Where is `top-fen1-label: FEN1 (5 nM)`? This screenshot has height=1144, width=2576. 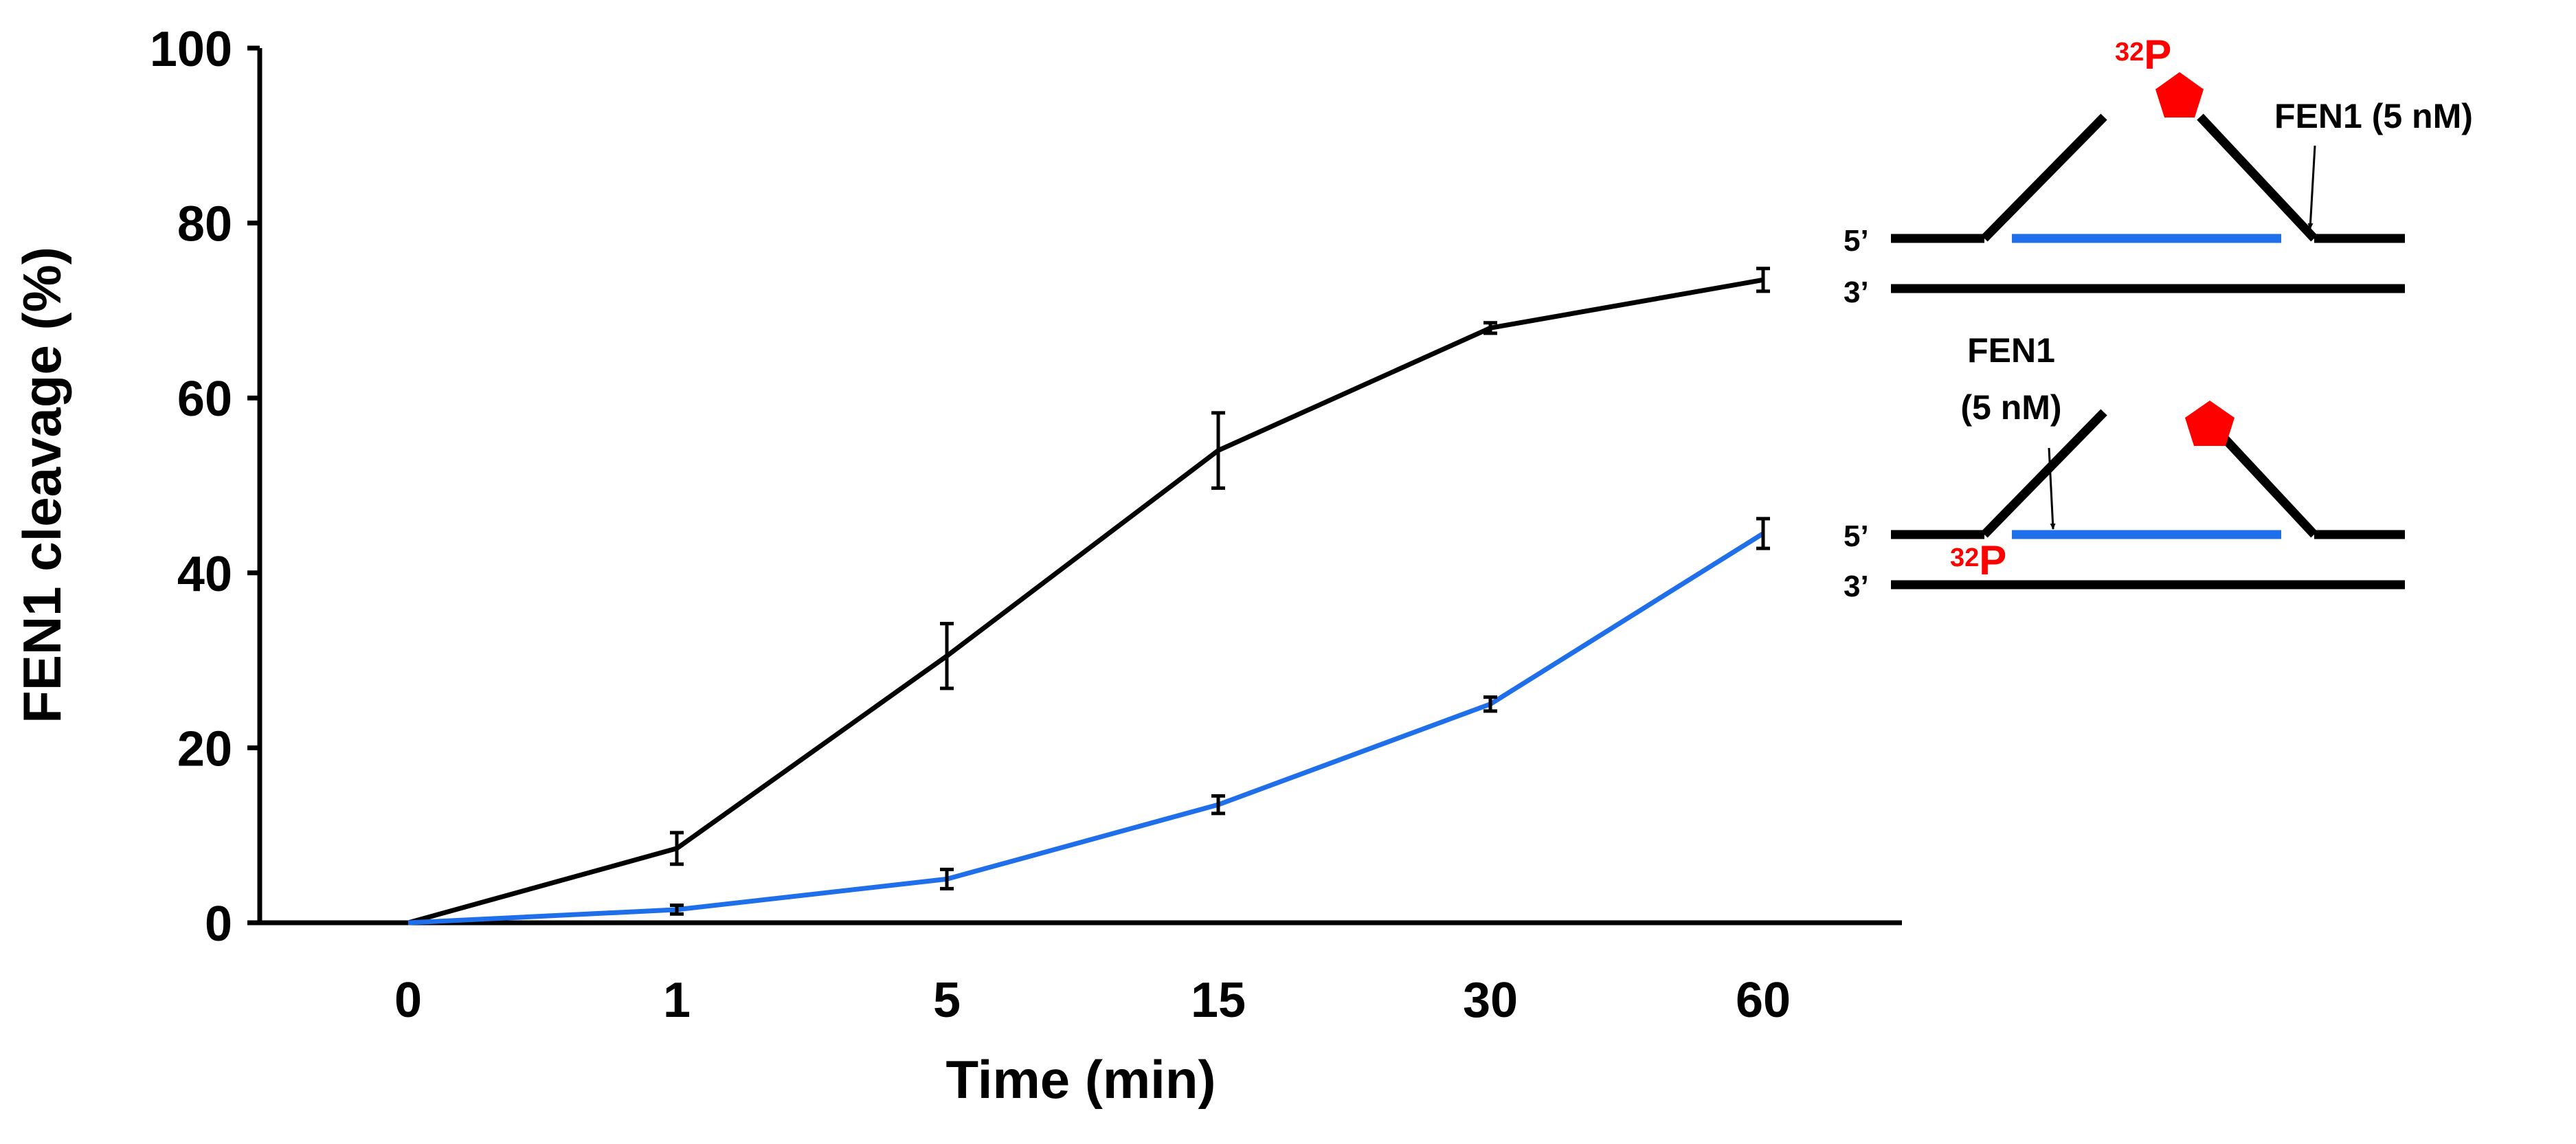 top-fen1-label: FEN1 (5 nM) is located at coordinates (2373, 116).